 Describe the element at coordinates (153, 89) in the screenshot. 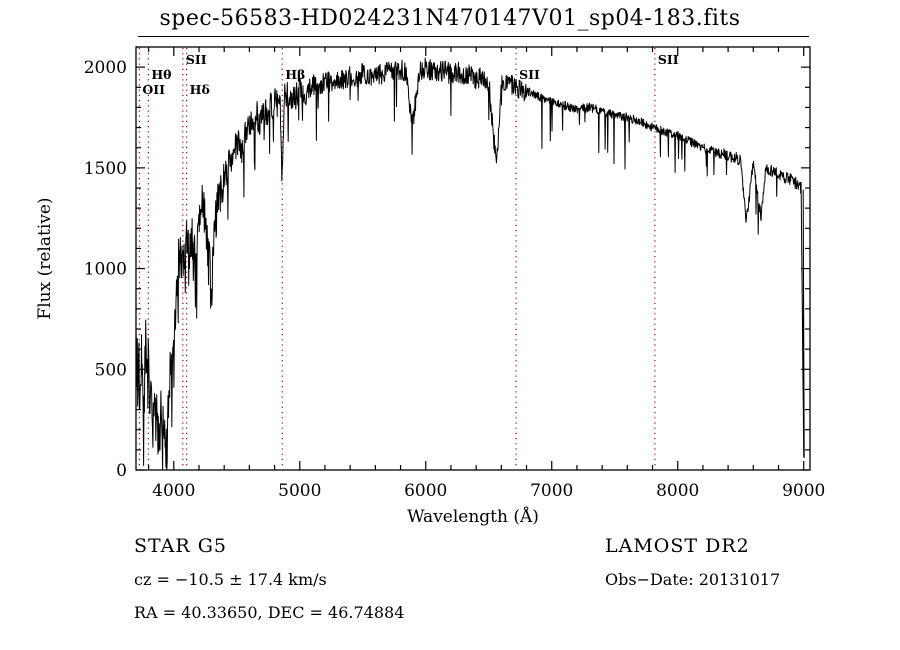

I see `spectral-line-label: OII` at that location.